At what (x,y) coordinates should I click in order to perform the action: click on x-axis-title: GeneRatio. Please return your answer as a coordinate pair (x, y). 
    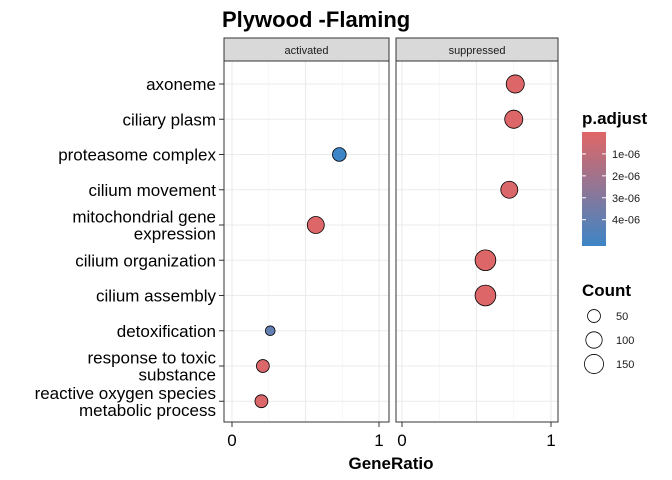
    Looking at the image, I should click on (390, 463).